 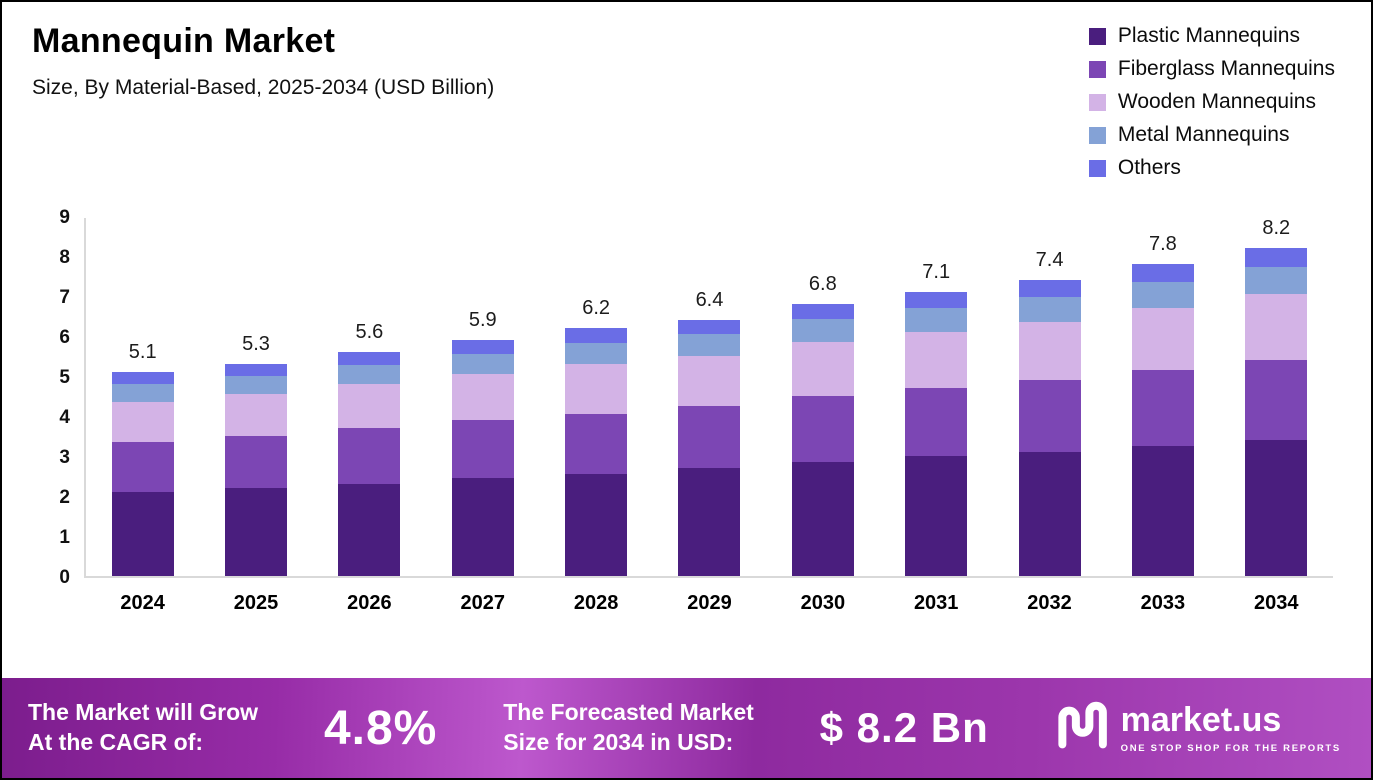 I want to click on bar-column: 7.1 2031, so click(x=936, y=416).